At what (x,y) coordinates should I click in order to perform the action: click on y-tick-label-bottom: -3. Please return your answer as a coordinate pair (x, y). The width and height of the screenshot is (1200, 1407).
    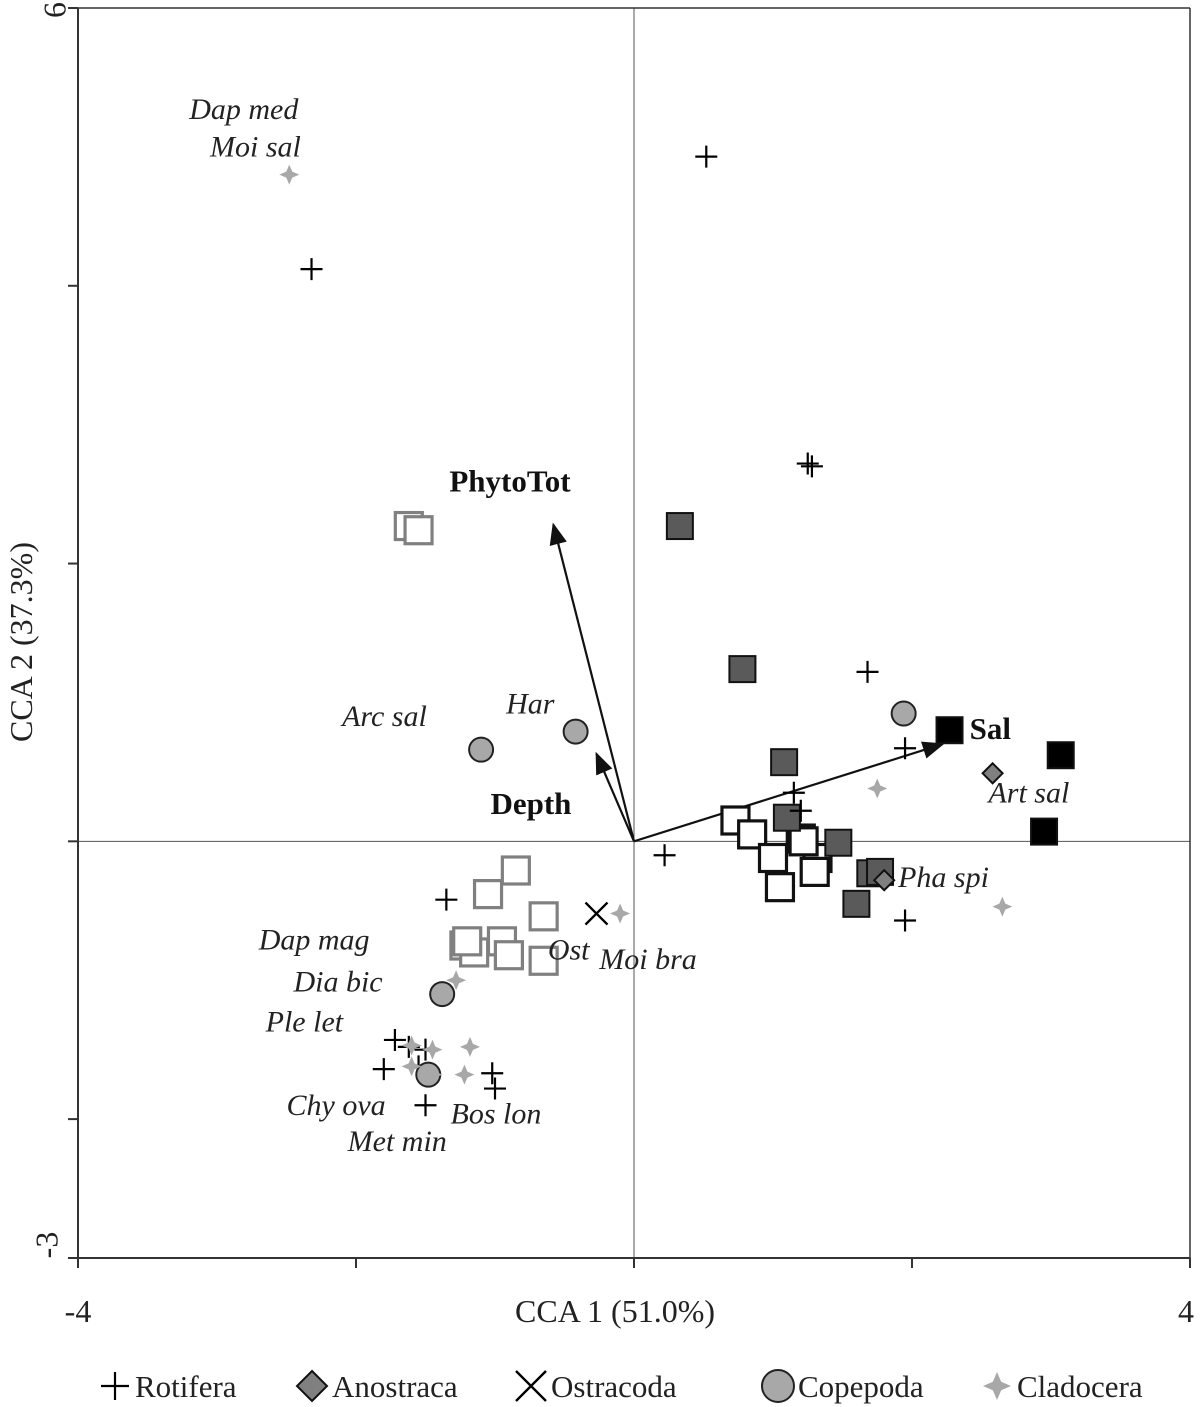
    Looking at the image, I should click on (46, 1245).